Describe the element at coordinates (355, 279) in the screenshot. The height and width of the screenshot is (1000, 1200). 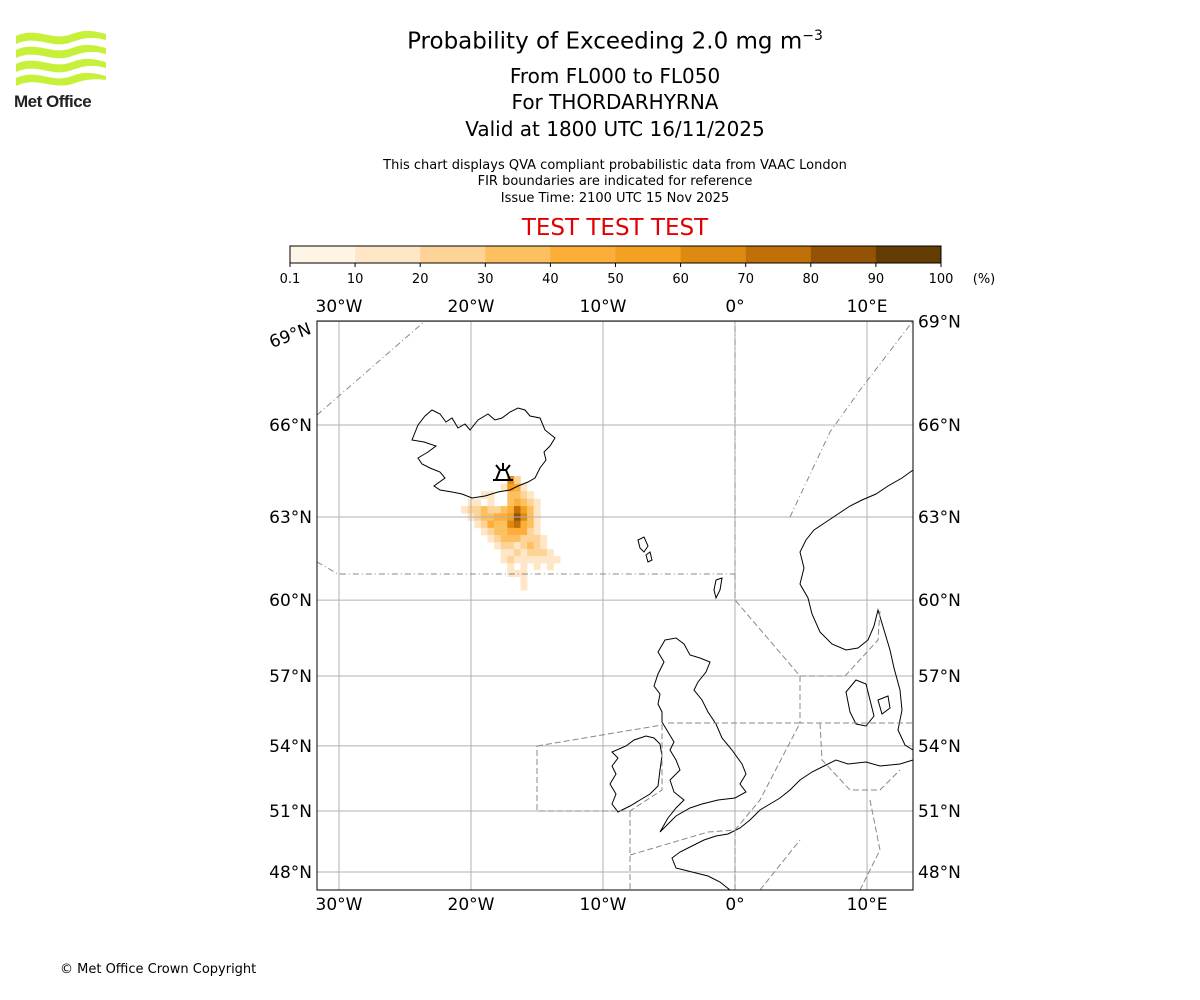
I see `colorbar-tick-label: 10` at that location.